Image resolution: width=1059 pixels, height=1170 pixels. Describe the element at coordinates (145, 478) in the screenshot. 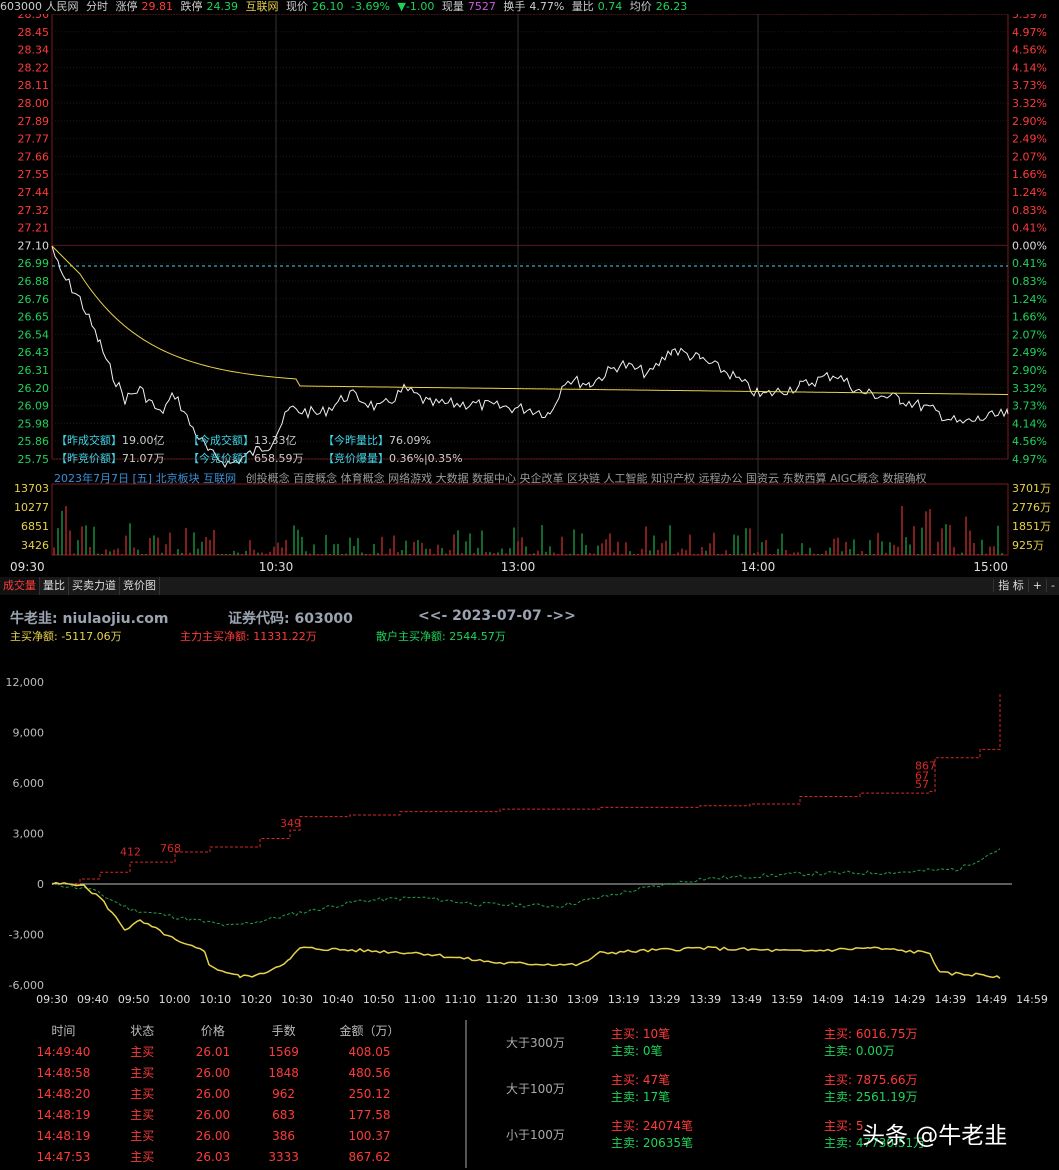

I see `date-sector-line: 2023年7月7日 [五] 北京板块 互联网` at that location.